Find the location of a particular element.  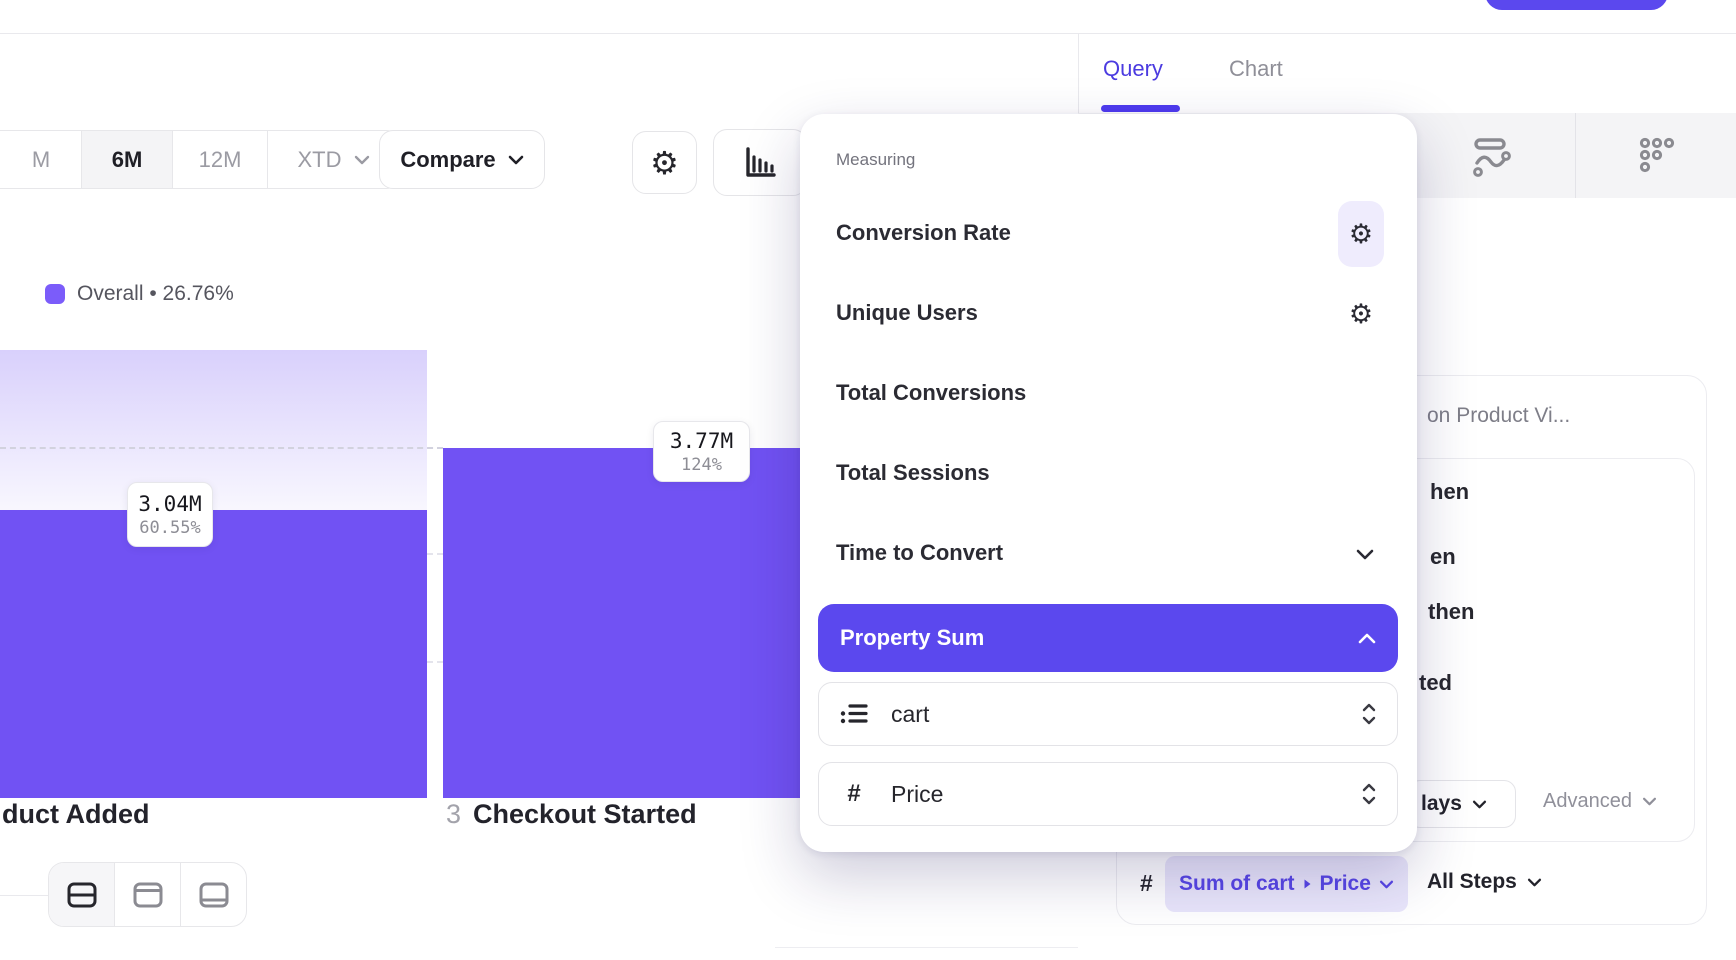

compare-label: Compare is located at coordinates (448, 159).